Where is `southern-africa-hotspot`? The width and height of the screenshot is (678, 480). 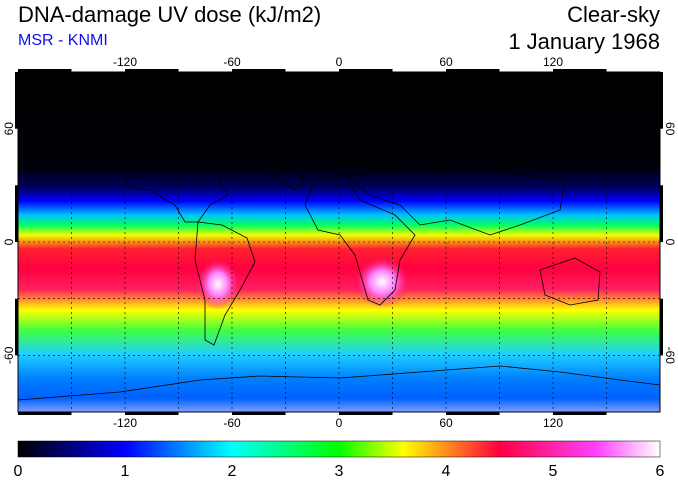
southern-africa-hotspot is located at coordinates (382, 282).